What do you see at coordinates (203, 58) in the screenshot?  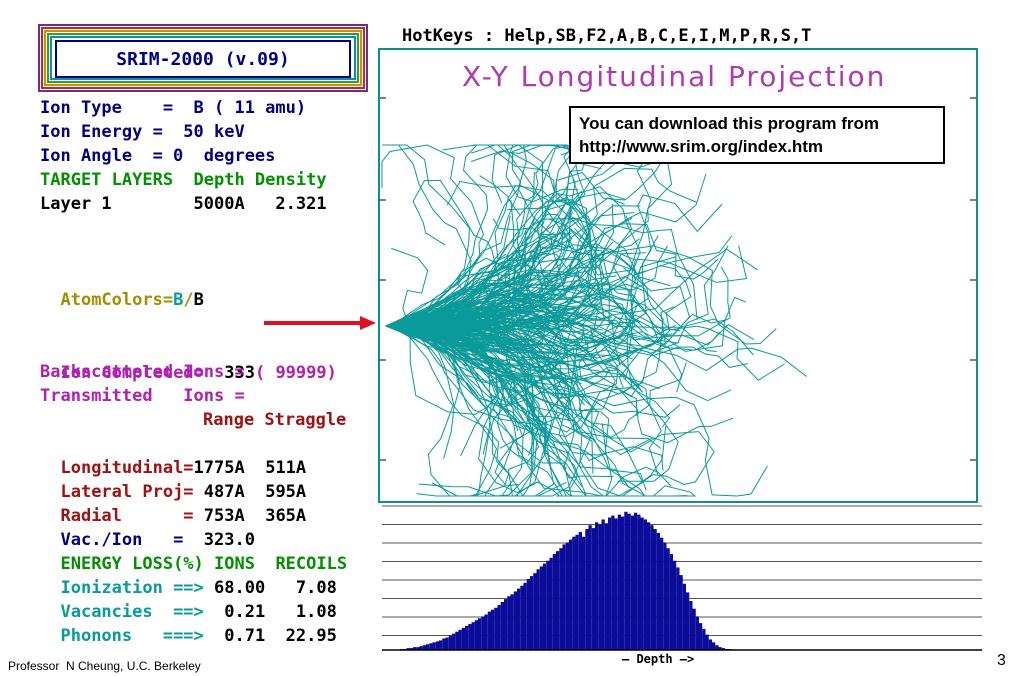 I see `title-frame` at bounding box center [203, 58].